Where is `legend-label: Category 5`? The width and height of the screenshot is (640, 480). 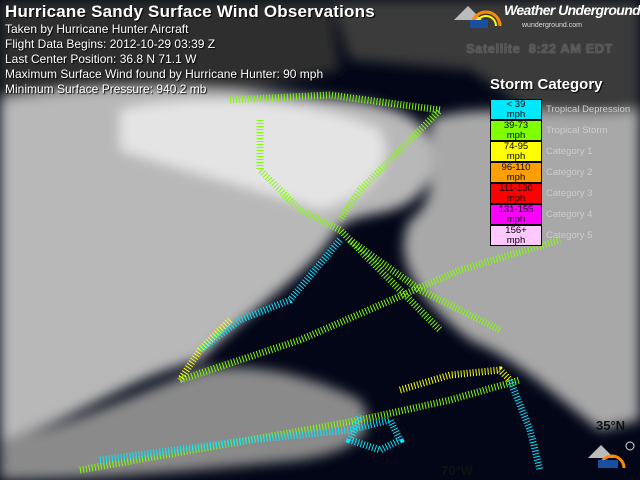
legend-label: Category 5 is located at coordinates (569, 235).